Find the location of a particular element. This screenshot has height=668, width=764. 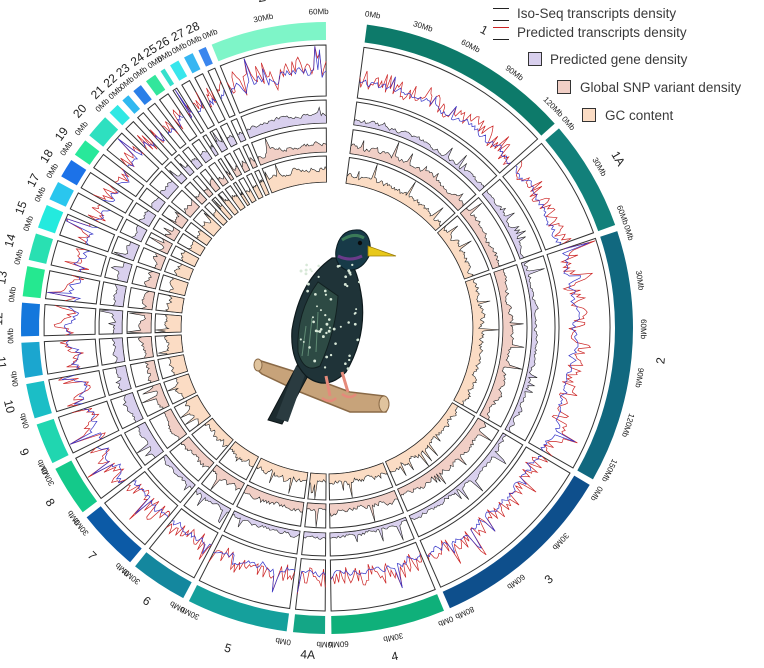

chr-1-gene-density is located at coordinates (418, 155).